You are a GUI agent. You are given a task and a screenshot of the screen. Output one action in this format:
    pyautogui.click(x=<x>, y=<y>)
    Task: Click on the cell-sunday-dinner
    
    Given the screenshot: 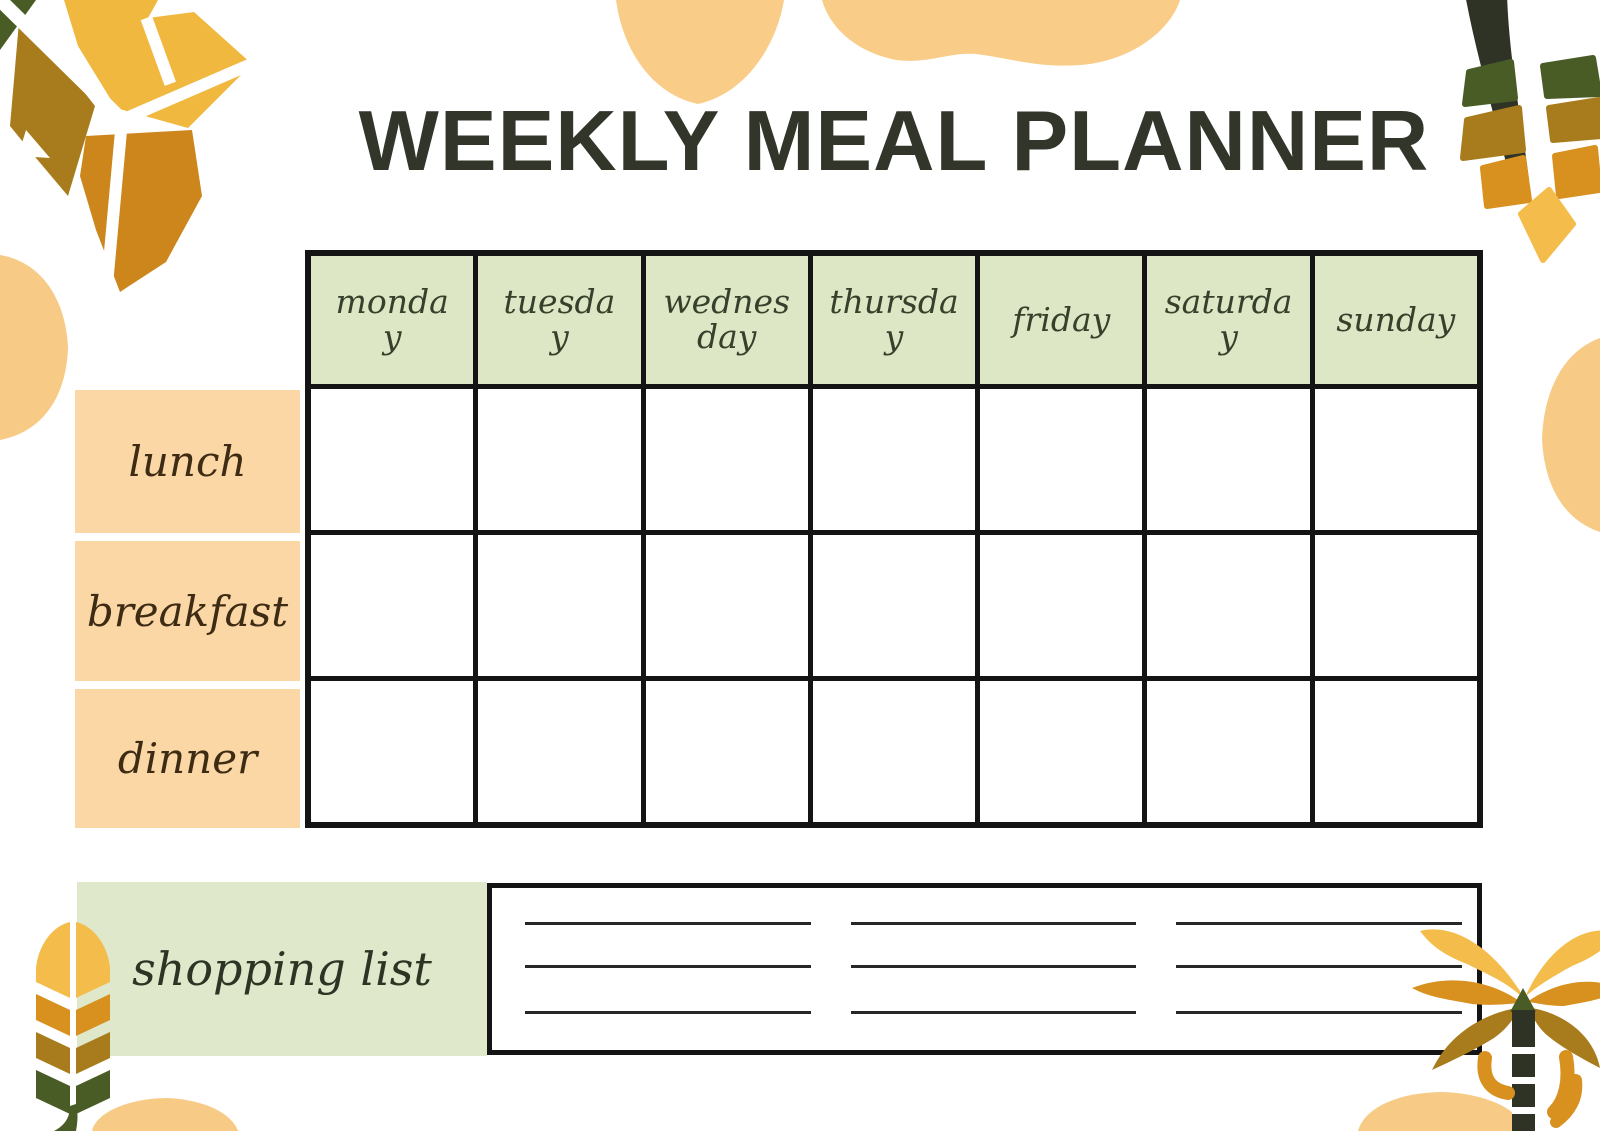 What is the action you would take?
    pyautogui.click(x=1395, y=751)
    